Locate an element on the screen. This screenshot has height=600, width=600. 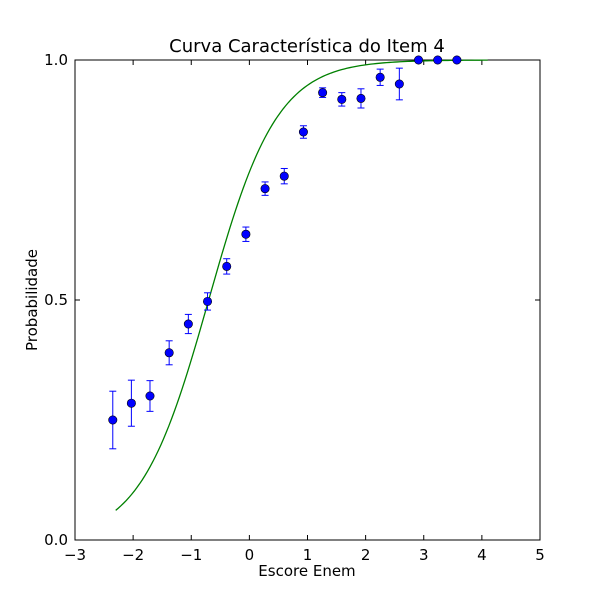
y-tick-label: 1.0 is located at coordinates (56, 60).